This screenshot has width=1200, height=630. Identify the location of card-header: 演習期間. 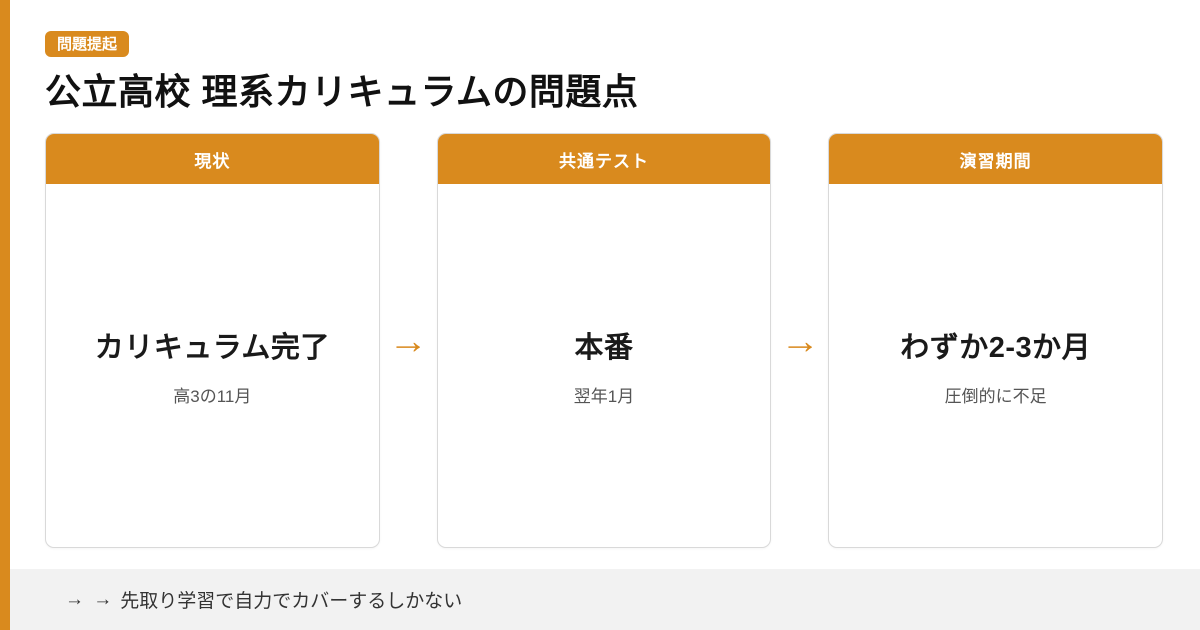
(996, 159).